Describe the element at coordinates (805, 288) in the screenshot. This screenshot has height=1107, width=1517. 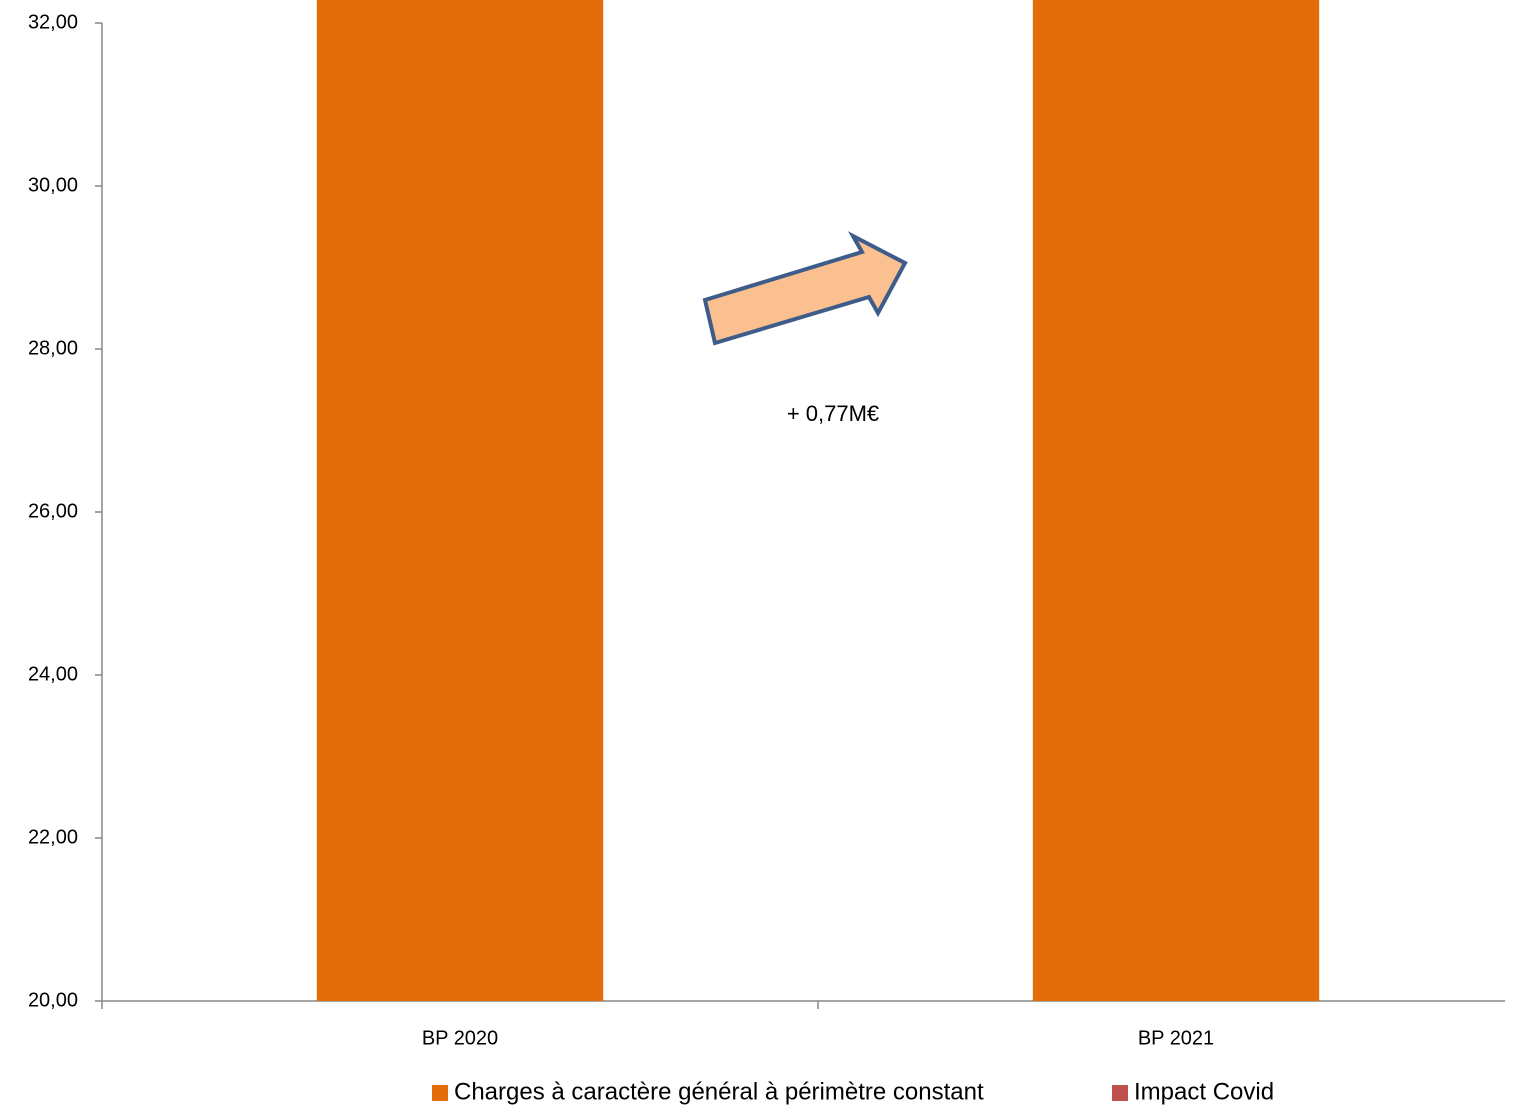
I see `arrow` at that location.